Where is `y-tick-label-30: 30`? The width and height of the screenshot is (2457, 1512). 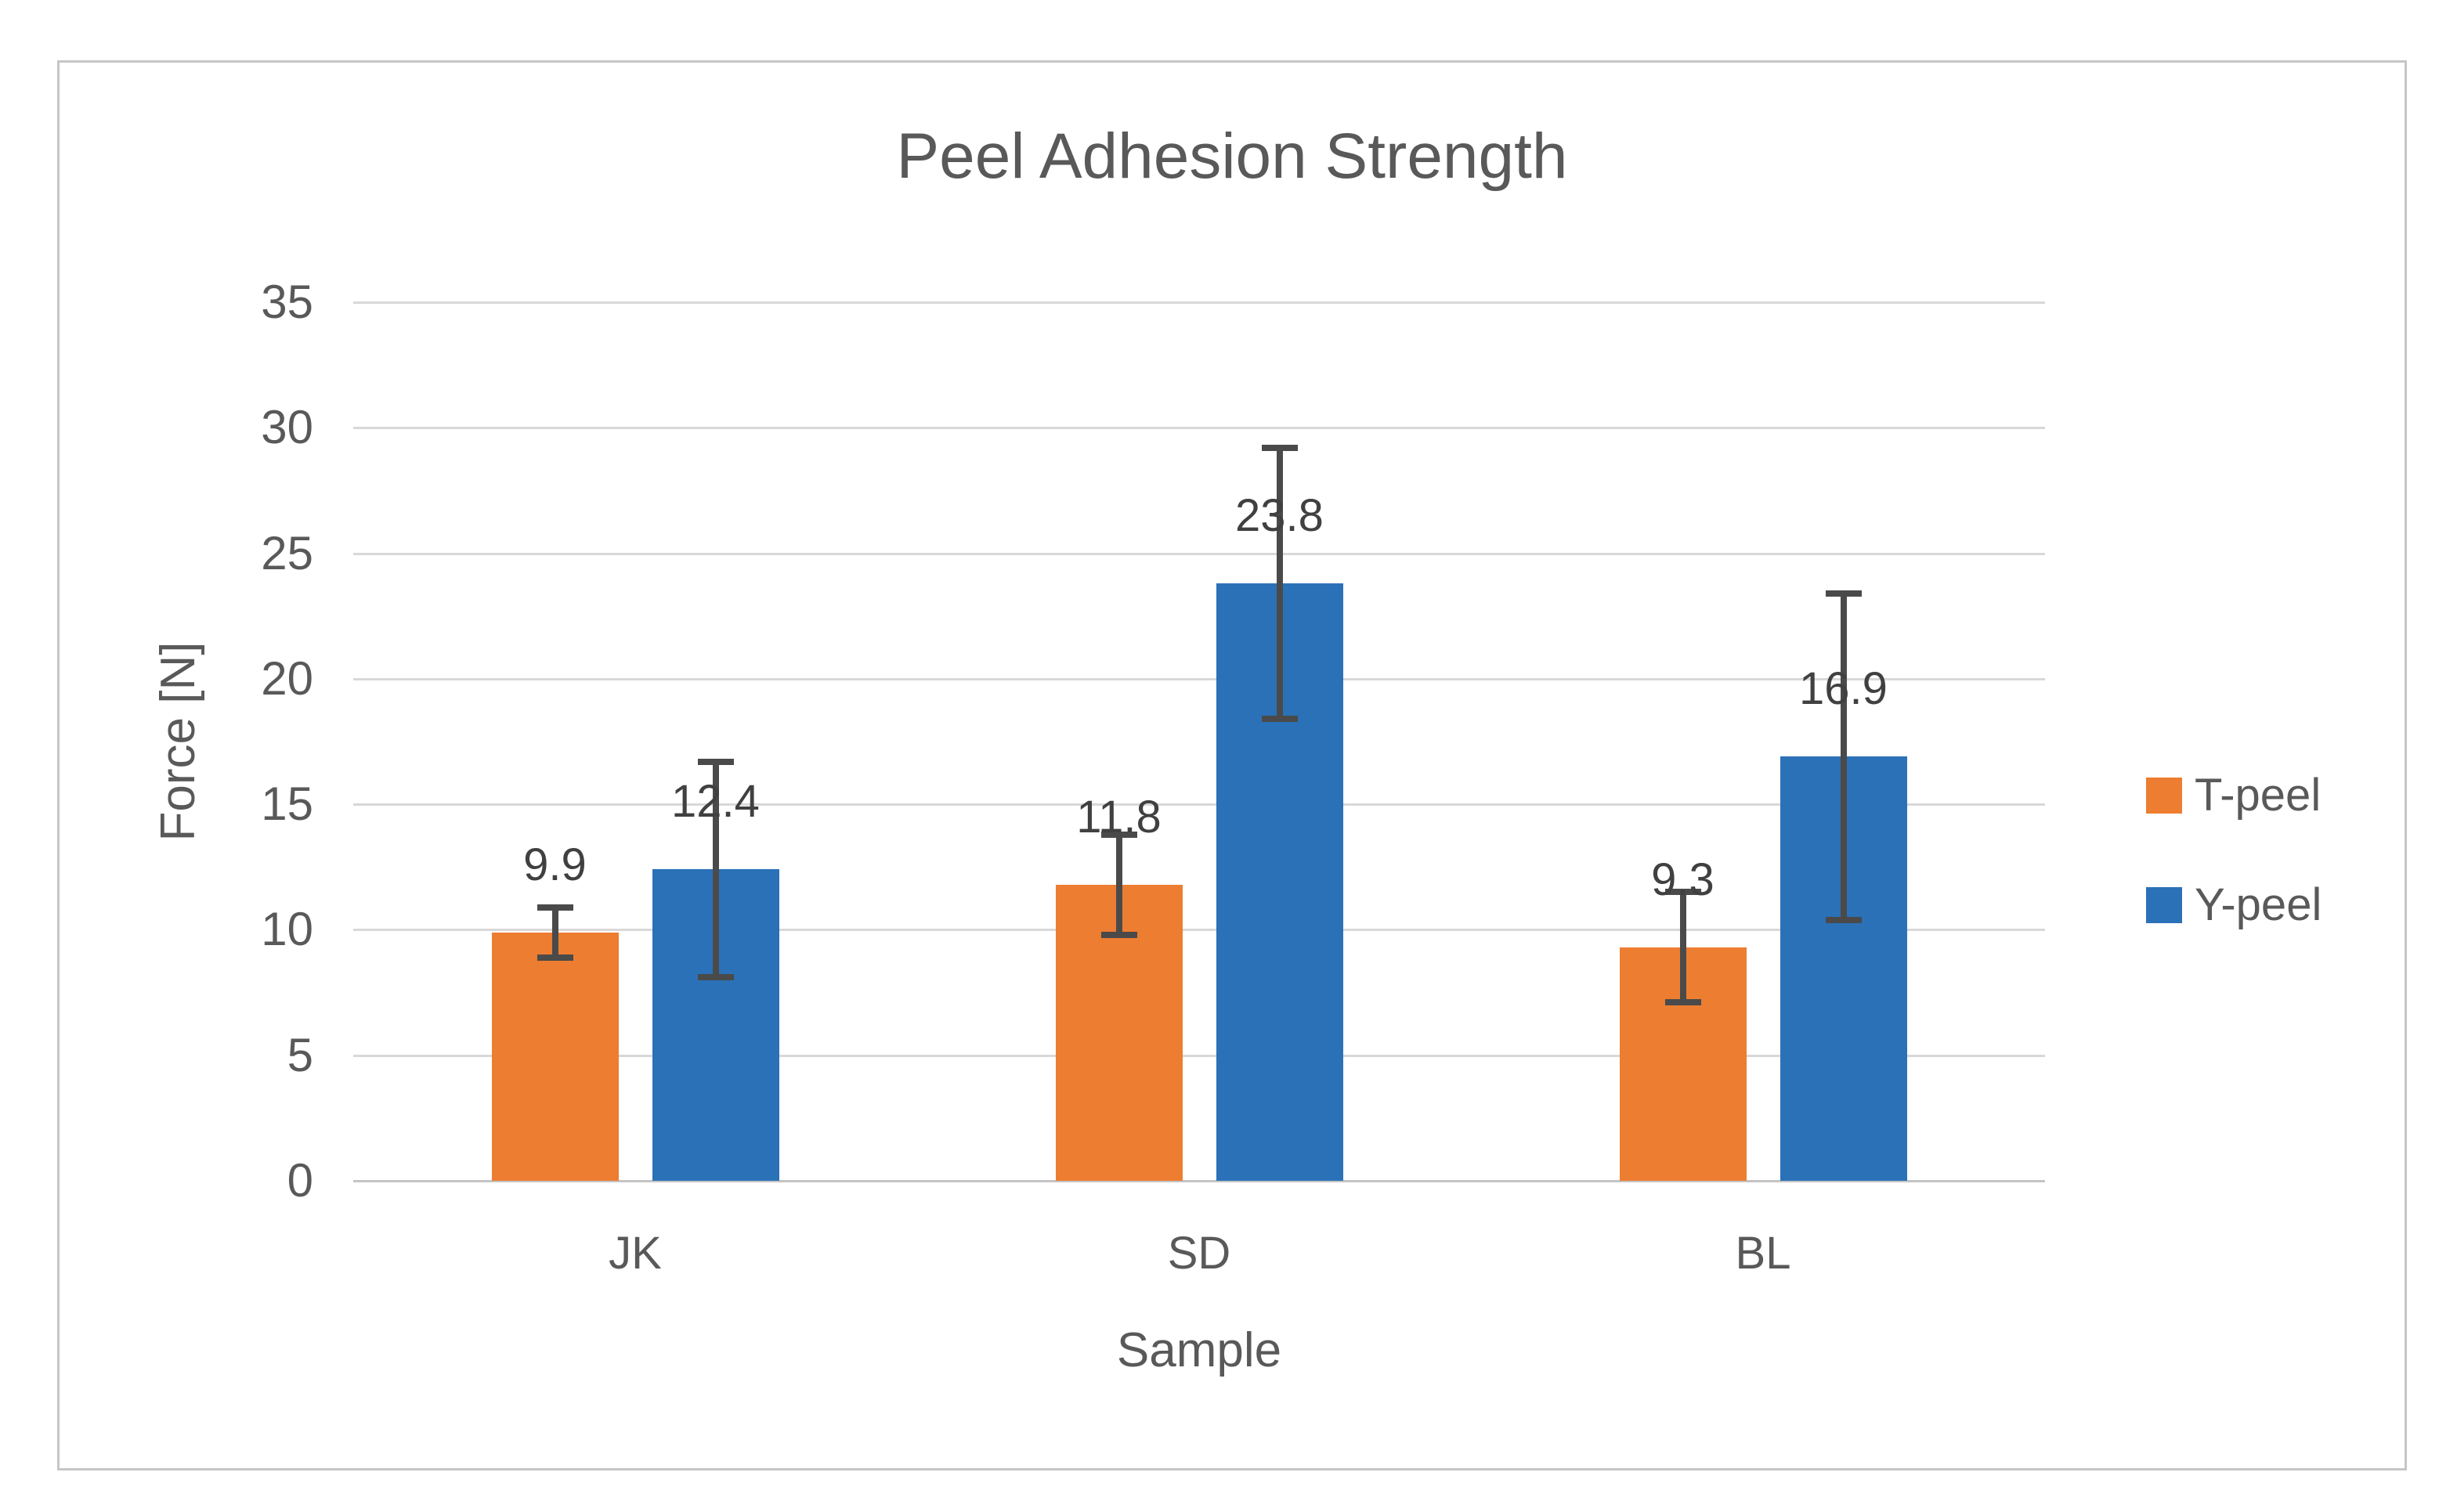 y-tick-label-30: 30 is located at coordinates (287, 427).